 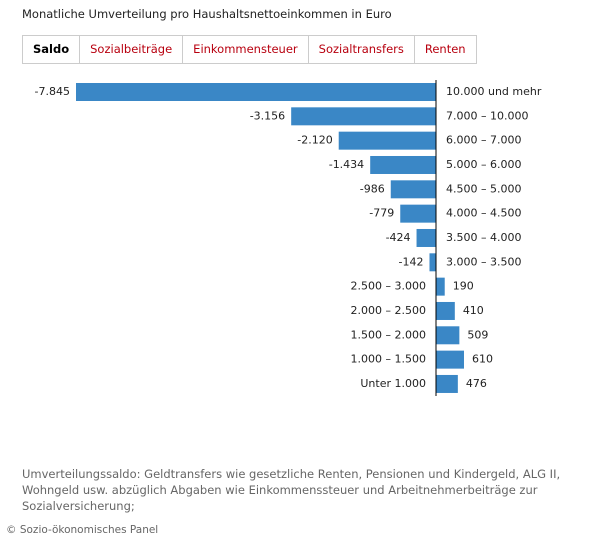 I want to click on category-label: 1.500 – 2.000, so click(x=388, y=334).